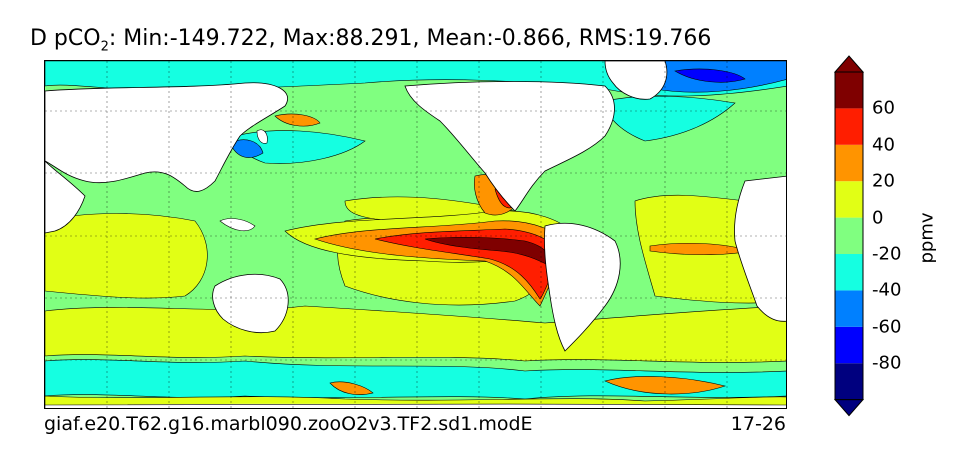 This screenshot has width=962, height=466. Describe the element at coordinates (883, 108) in the screenshot. I see `colorbar-tick-label: 60` at that location.